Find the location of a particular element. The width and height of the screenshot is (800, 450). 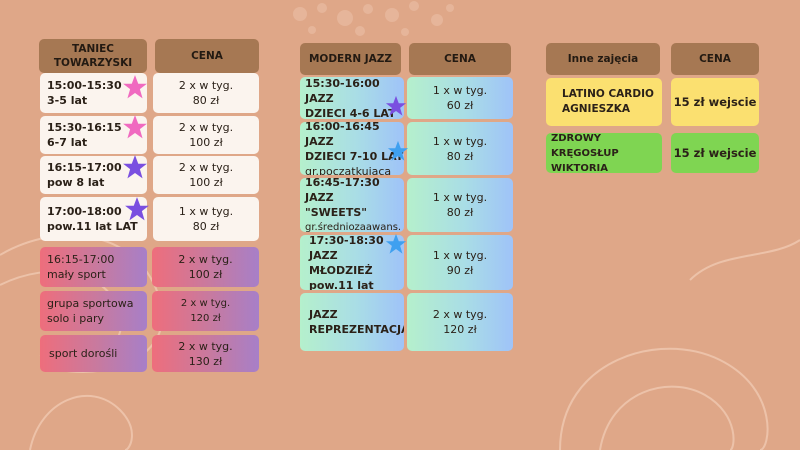

jazz-row-0-line1: 15:30-16:00 JAZZ is located at coordinates (342, 91).